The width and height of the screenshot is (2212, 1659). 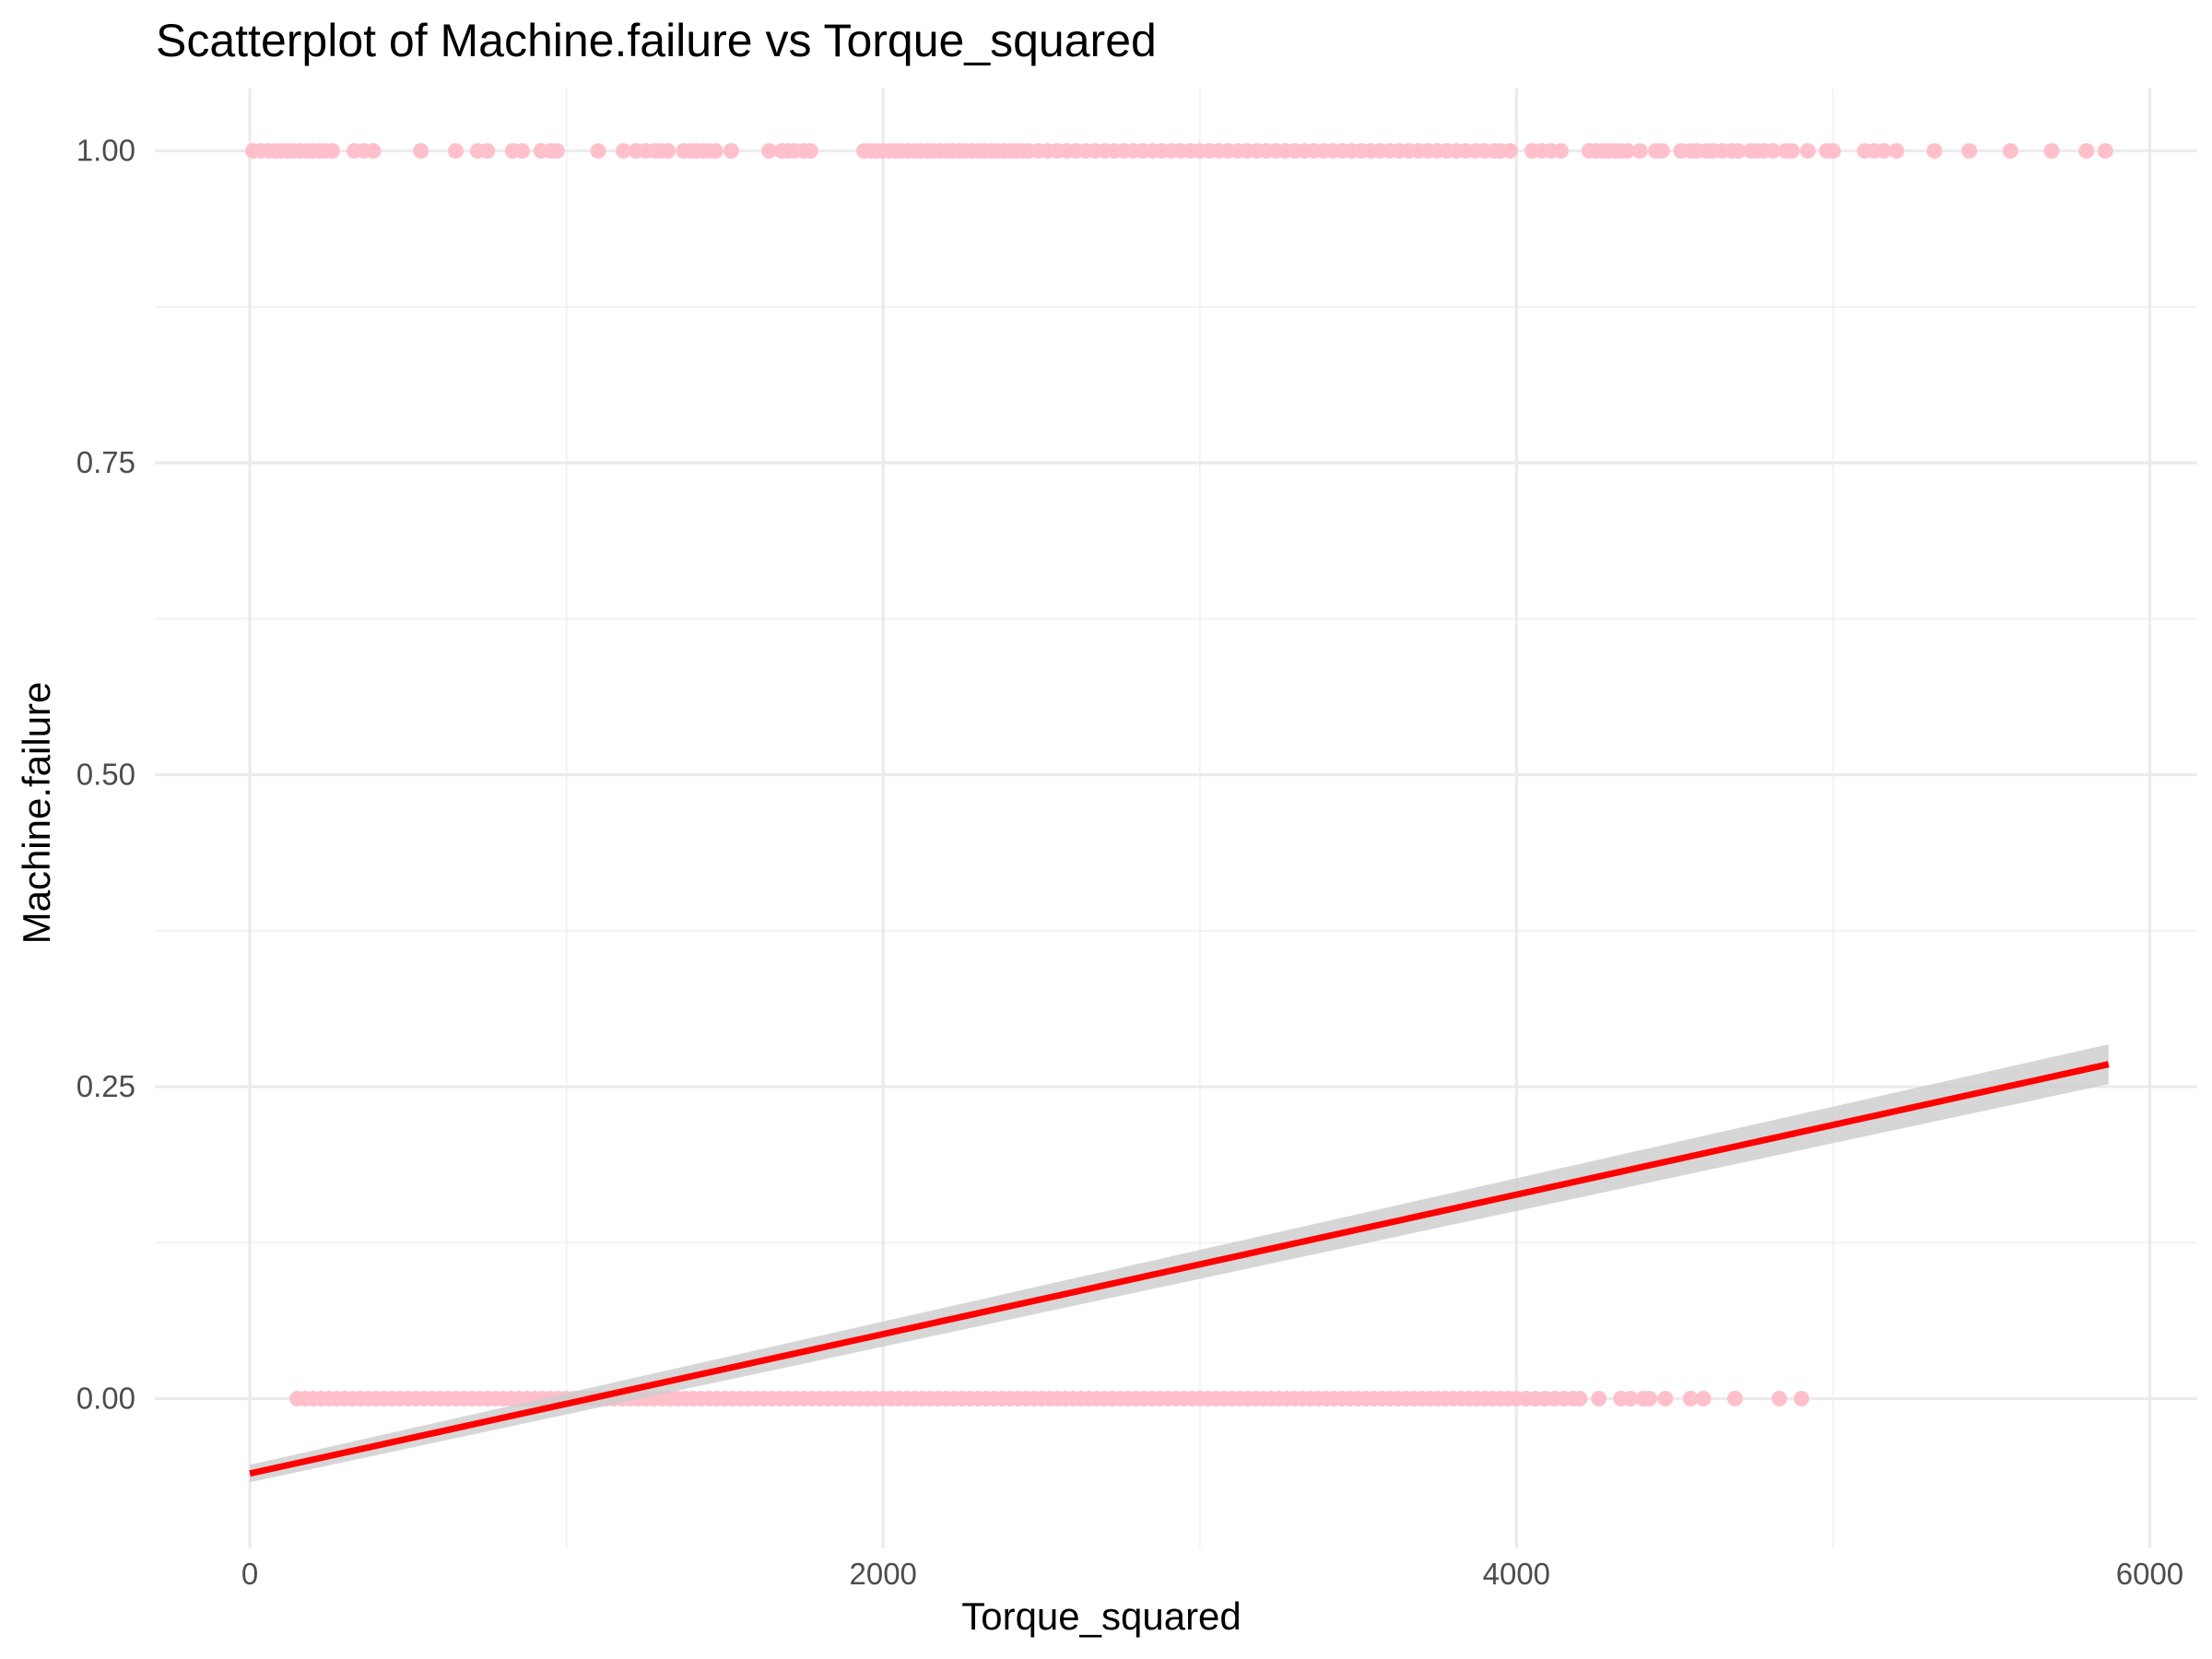 I want to click on x-tick-label: 0, so click(x=249, y=1574).